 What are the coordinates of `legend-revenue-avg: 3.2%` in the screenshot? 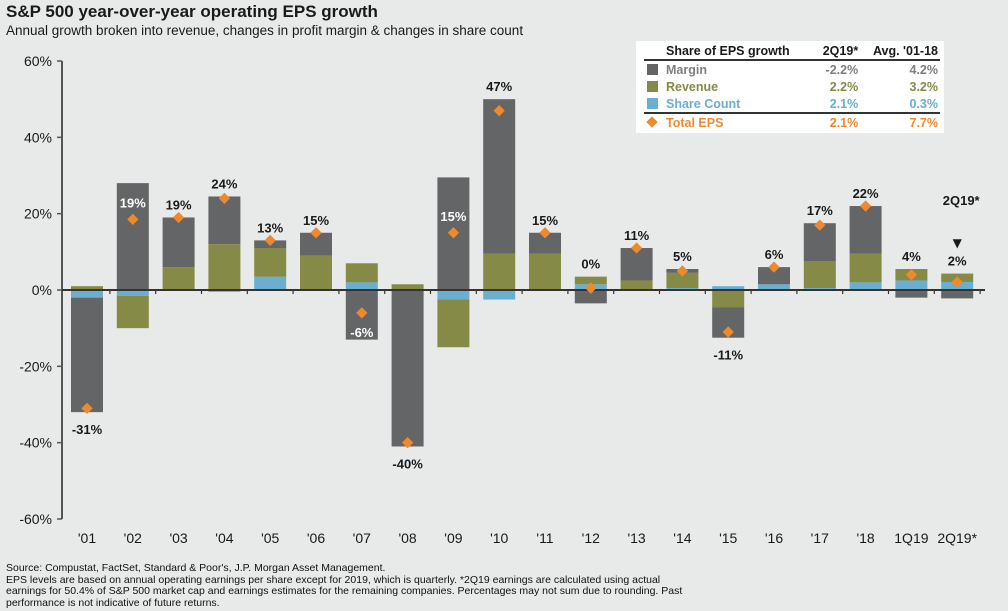 It's located at (924, 86).